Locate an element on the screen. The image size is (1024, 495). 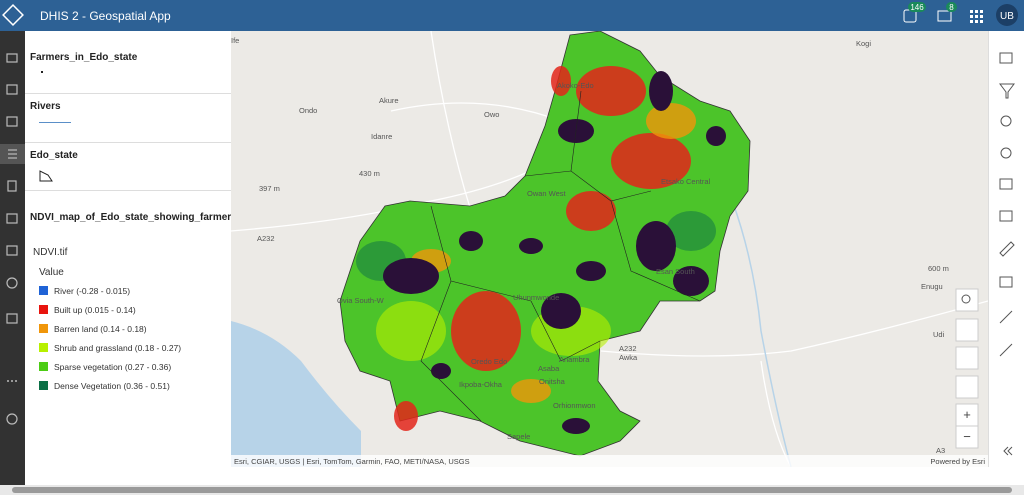
print-button is located at coordinates (967, 330).